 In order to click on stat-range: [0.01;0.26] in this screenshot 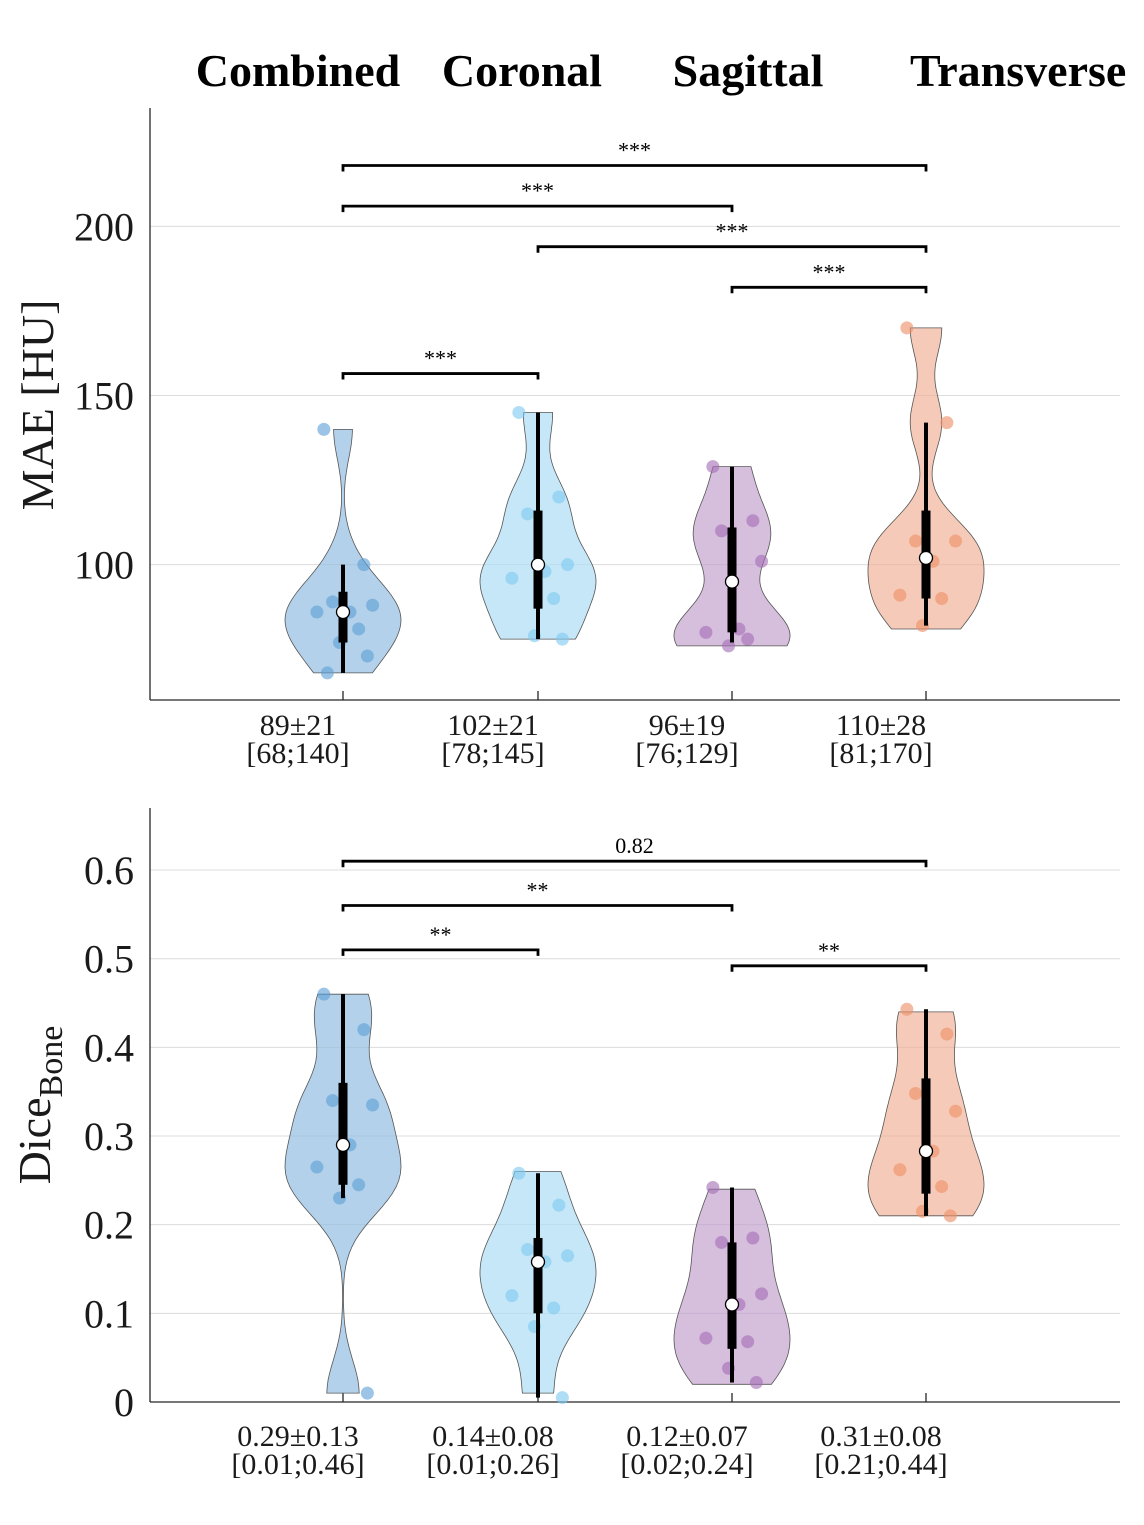, I will do `click(492, 1464)`.